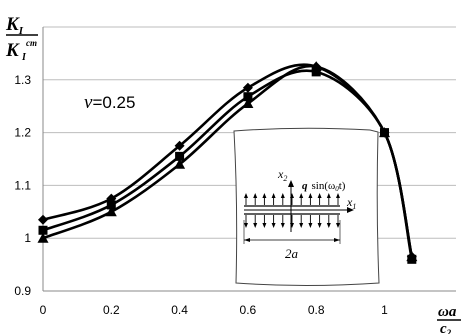 This screenshot has height=334, width=463. Describe the element at coordinates (351, 203) in the screenshot. I see `x1-label: x1` at that location.